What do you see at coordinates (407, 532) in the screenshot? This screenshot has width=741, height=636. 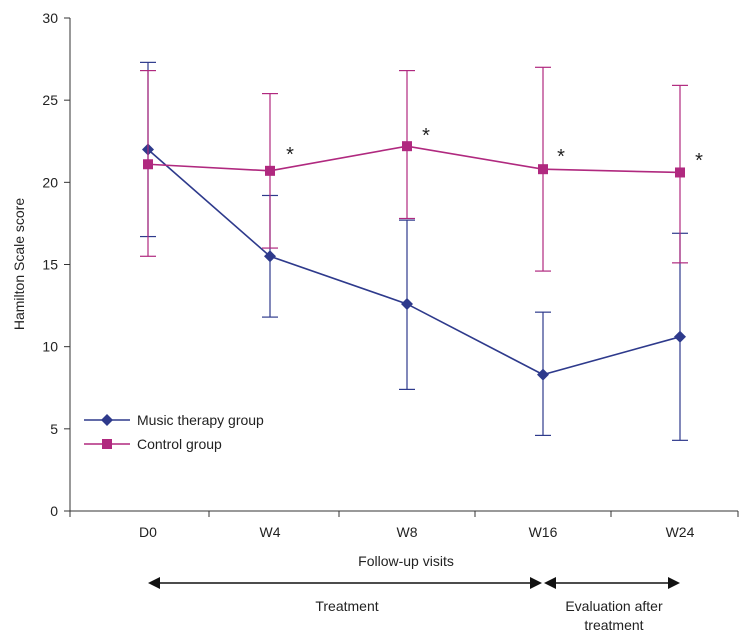 I see `x-tick-label: W8` at bounding box center [407, 532].